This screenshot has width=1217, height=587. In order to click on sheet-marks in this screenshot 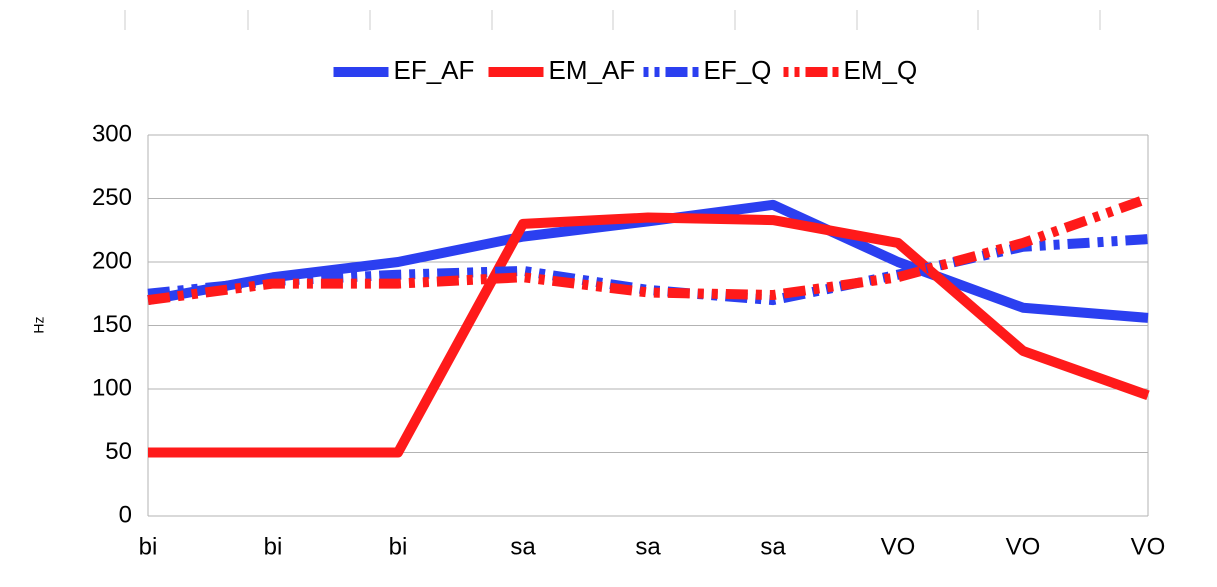, I will do `click(612, 20)`.